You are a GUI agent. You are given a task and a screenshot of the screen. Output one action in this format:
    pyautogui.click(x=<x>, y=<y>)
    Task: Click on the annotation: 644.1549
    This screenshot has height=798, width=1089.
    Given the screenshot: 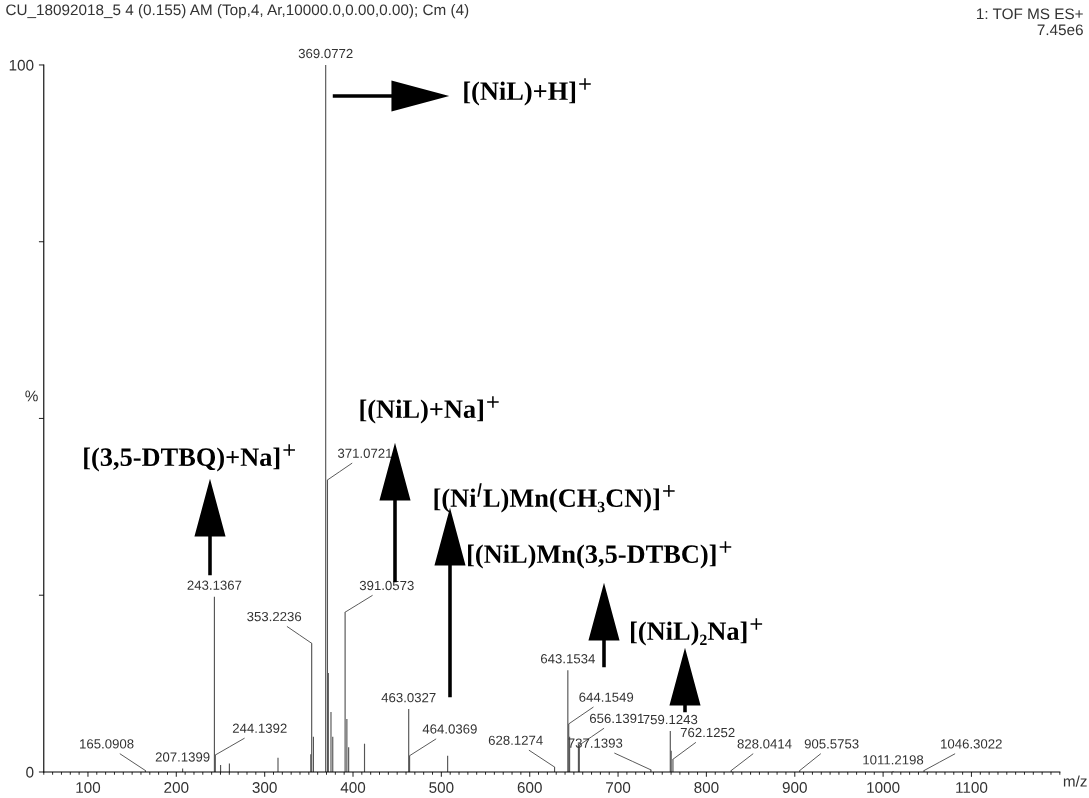 What is the action you would take?
    pyautogui.click(x=606, y=697)
    